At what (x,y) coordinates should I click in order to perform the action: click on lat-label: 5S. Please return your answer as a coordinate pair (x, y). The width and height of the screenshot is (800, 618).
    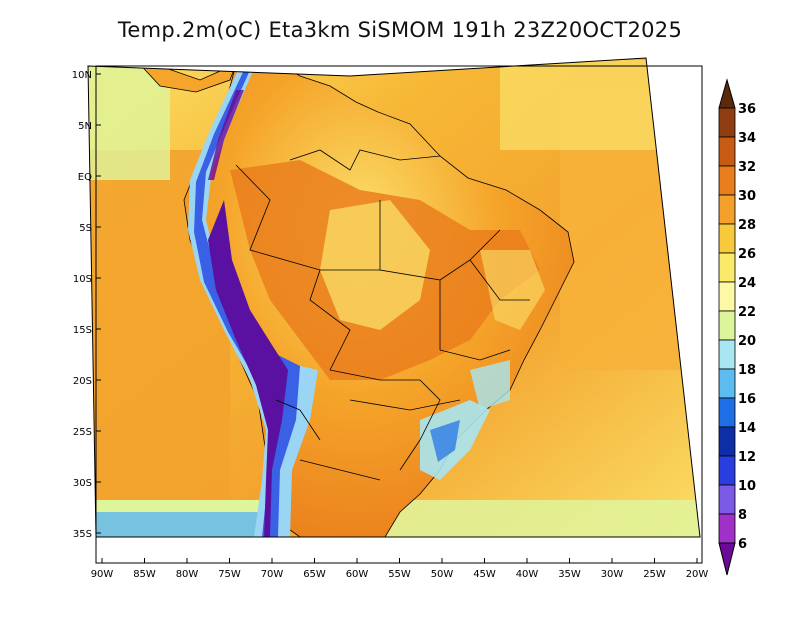
    Looking at the image, I should click on (85, 228).